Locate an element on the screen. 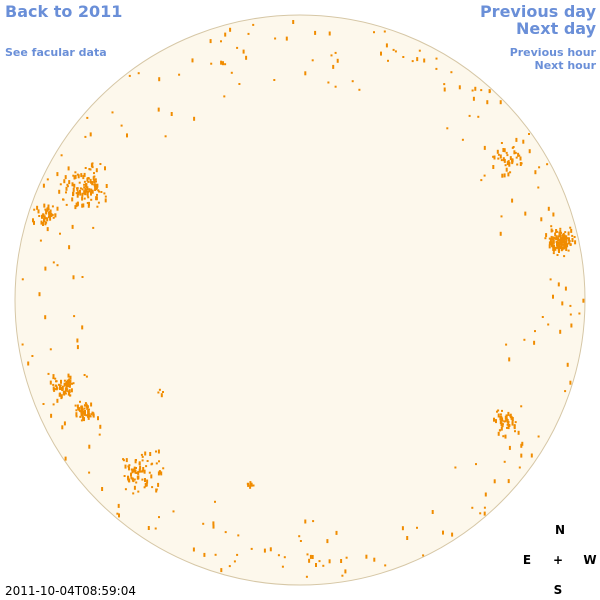 This screenshot has height=600, width=600. facular-link: See facular data is located at coordinates (56, 52).